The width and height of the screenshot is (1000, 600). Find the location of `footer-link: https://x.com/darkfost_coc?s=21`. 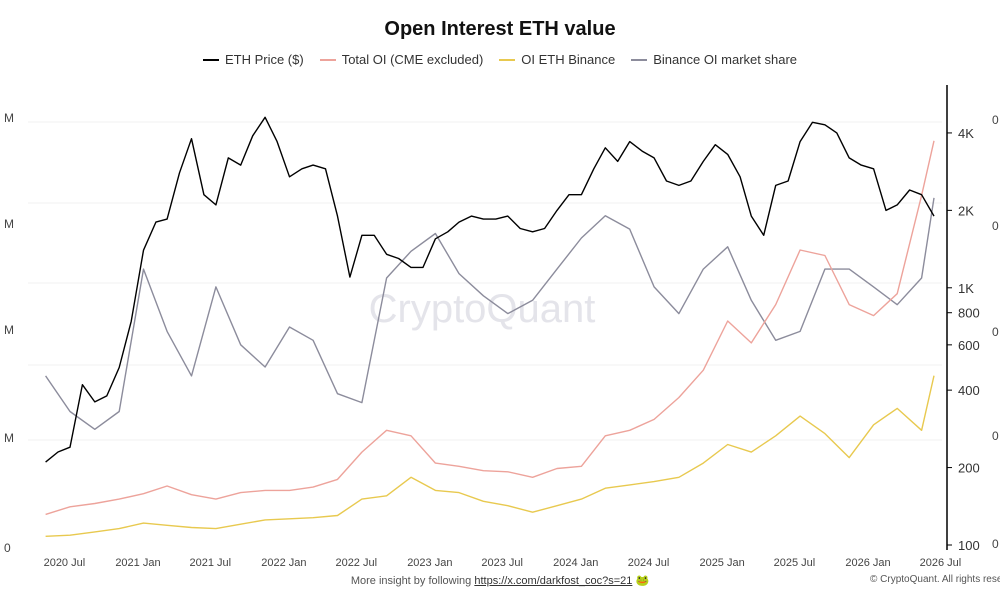

footer-link: https://x.com/darkfost_coc?s=21 is located at coordinates (553, 581).